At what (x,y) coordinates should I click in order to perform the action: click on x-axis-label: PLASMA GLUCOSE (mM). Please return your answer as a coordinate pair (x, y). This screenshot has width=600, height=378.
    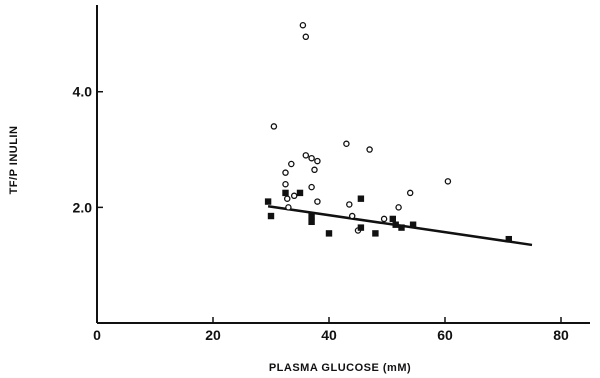
    Looking at the image, I should click on (340, 368).